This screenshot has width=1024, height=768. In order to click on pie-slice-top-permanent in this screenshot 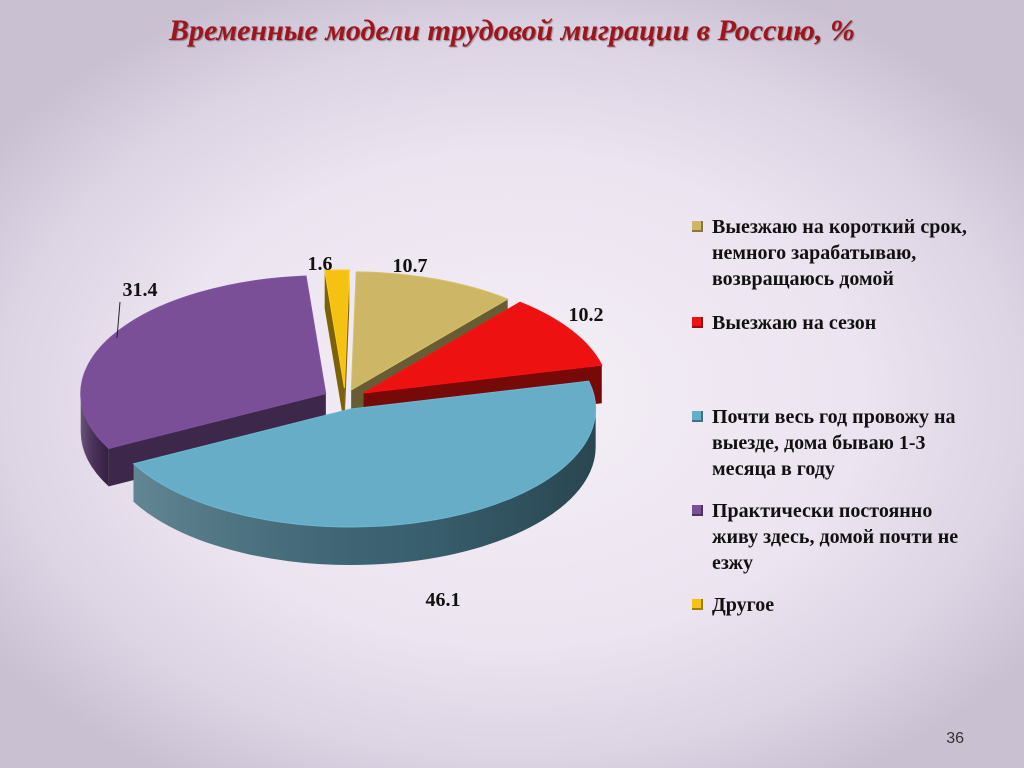, I will do `click(203, 362)`.